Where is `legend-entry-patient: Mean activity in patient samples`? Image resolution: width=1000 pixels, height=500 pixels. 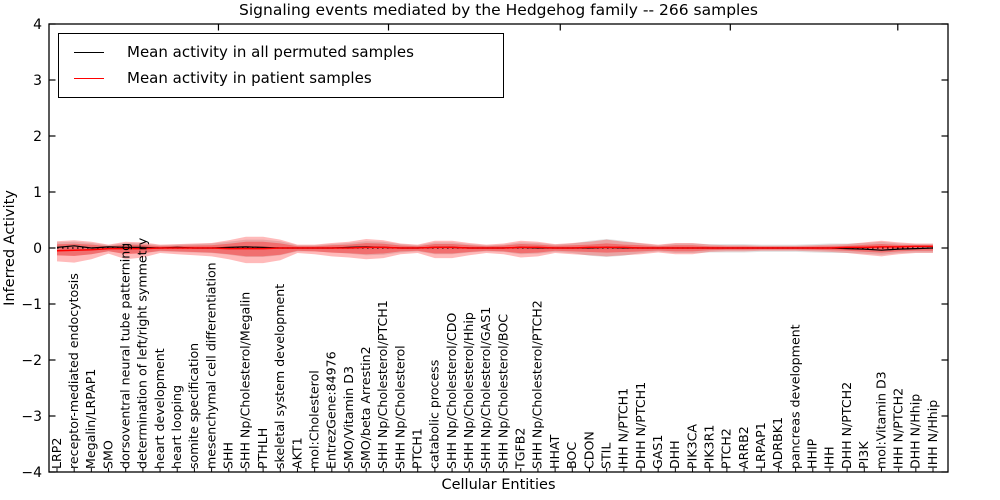
legend-entry-patient: Mean activity in patient samples is located at coordinates (281, 78).